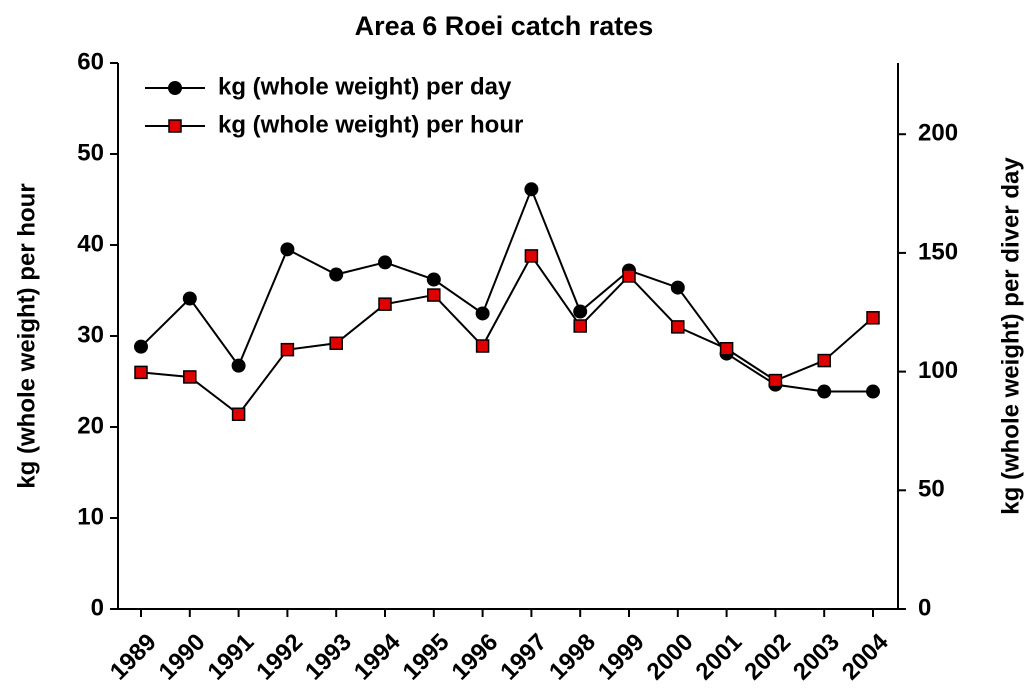 The image size is (1029, 693). What do you see at coordinates (718, 657) in the screenshot?
I see `x-tick-label: 2001` at bounding box center [718, 657].